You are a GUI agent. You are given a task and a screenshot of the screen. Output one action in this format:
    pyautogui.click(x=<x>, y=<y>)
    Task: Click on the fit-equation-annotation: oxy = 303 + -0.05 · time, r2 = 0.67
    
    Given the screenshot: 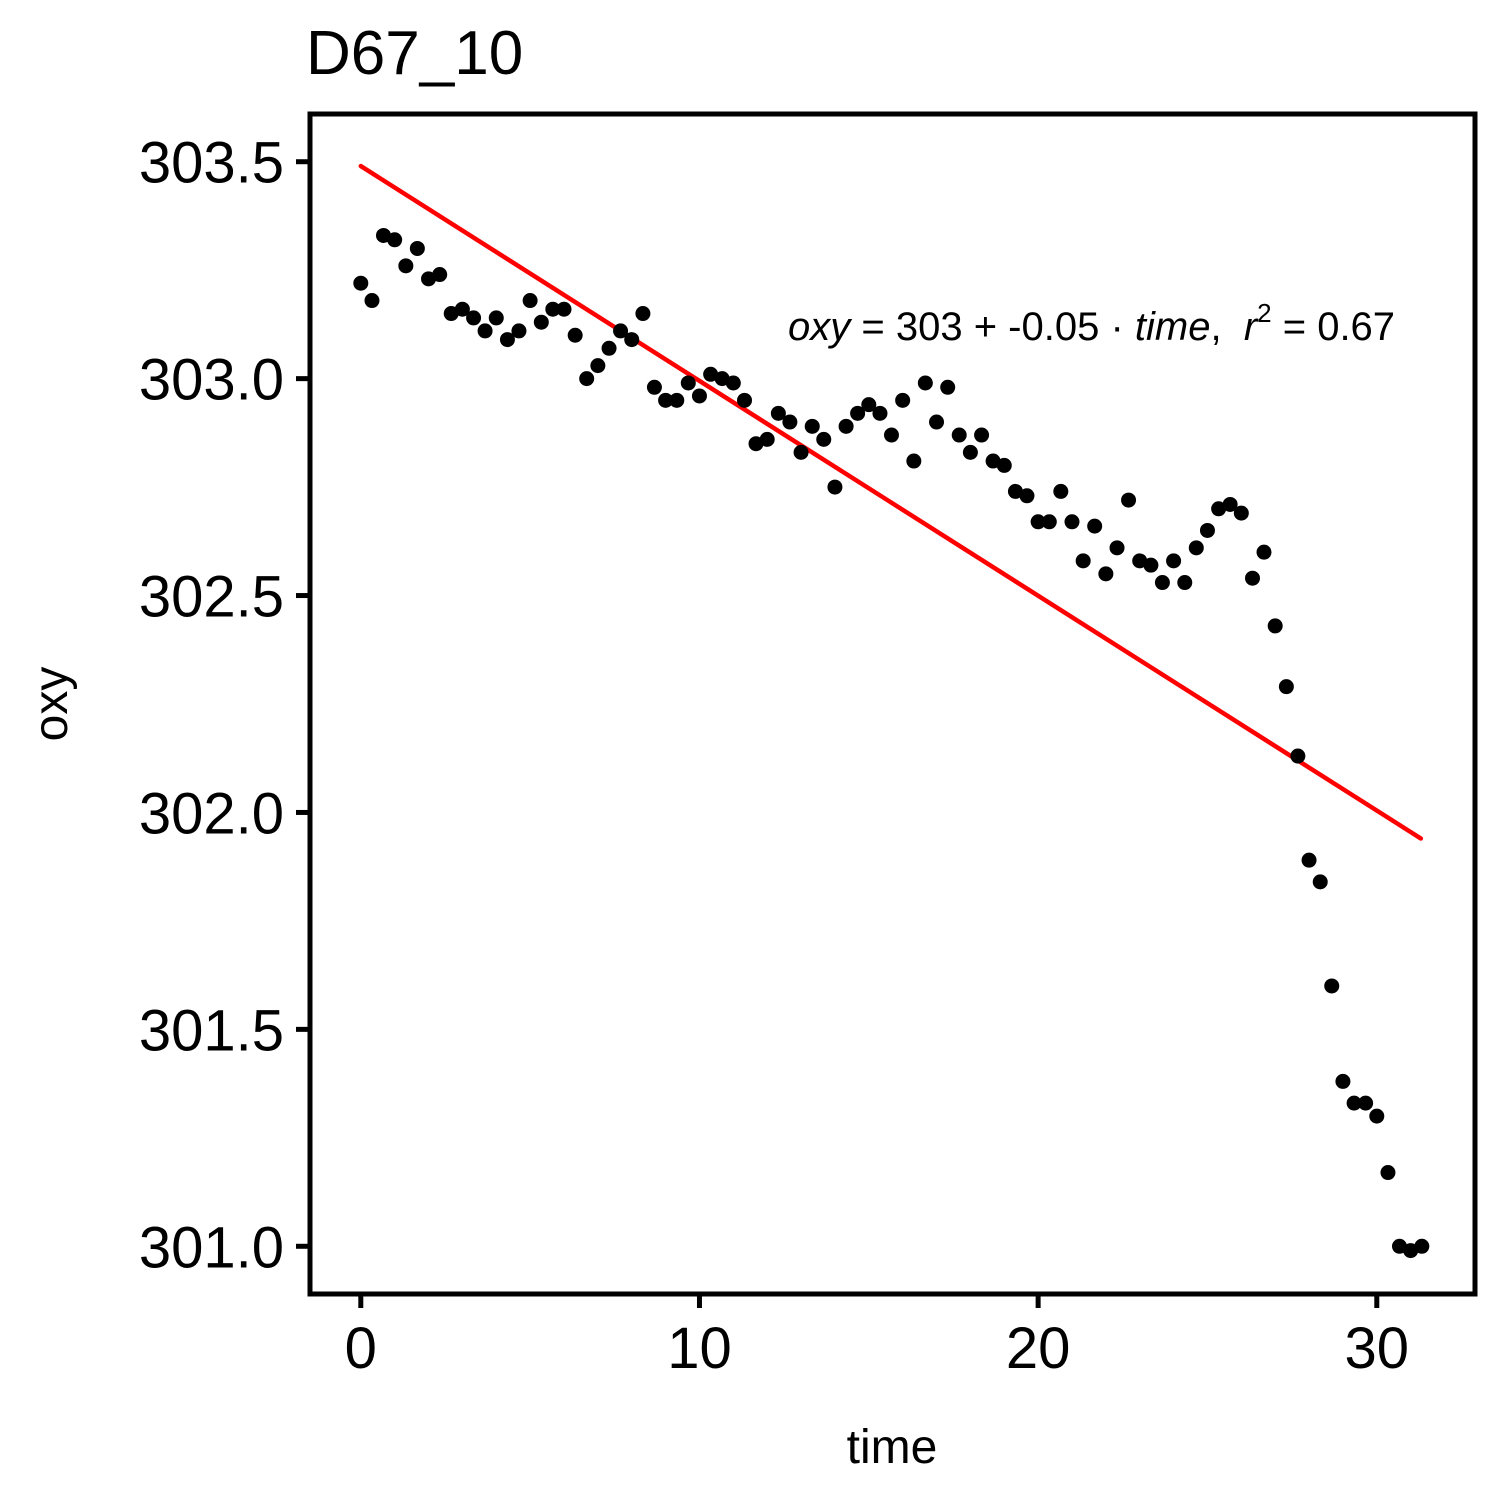 What is the action you would take?
    pyautogui.click(x=1091, y=323)
    